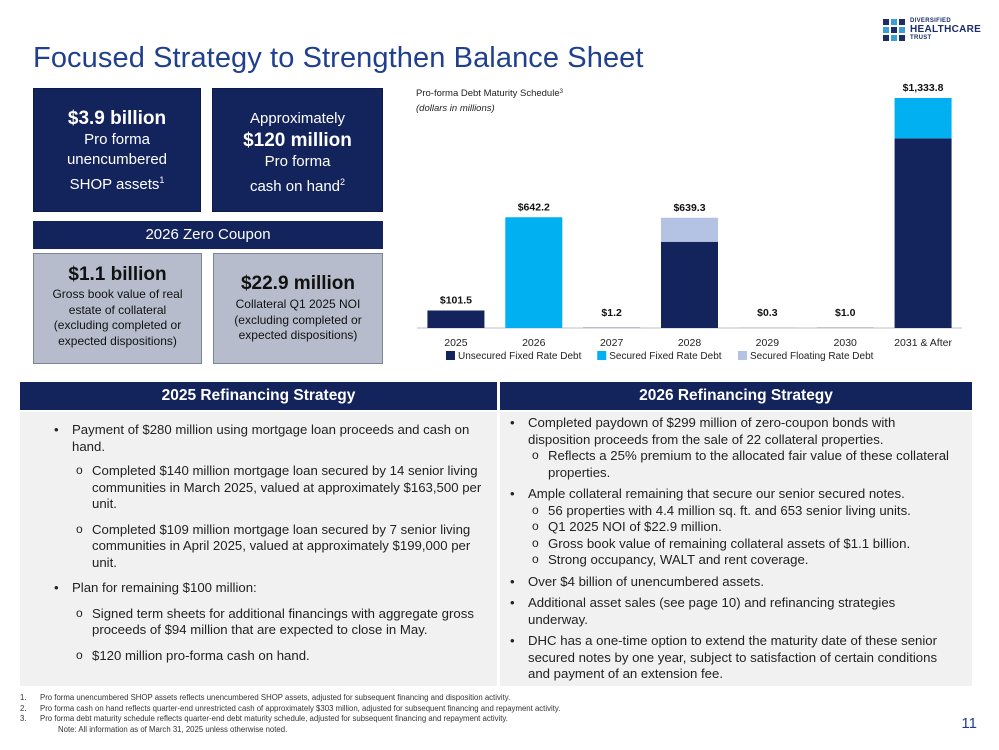 This screenshot has width=999, height=750. What do you see at coordinates (298, 283) in the screenshot?
I see `noi-amount: $22.9 million` at bounding box center [298, 283].